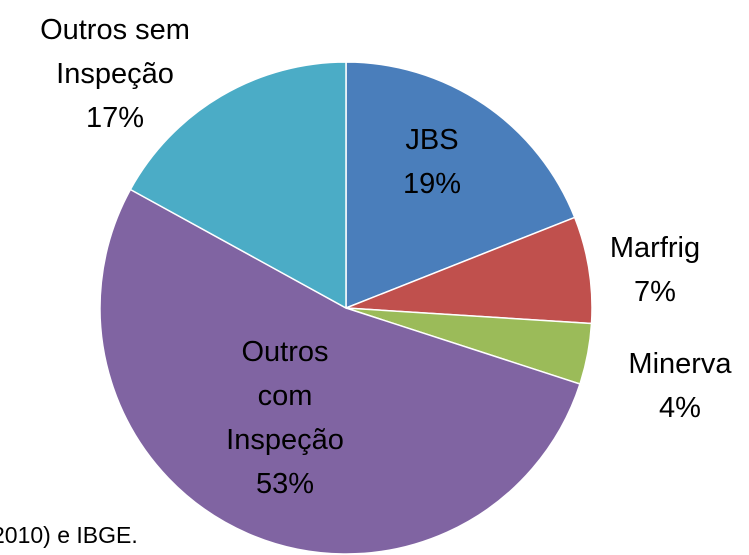  What do you see at coordinates (285, 484) in the screenshot?
I see `value-label: 53%` at bounding box center [285, 484].